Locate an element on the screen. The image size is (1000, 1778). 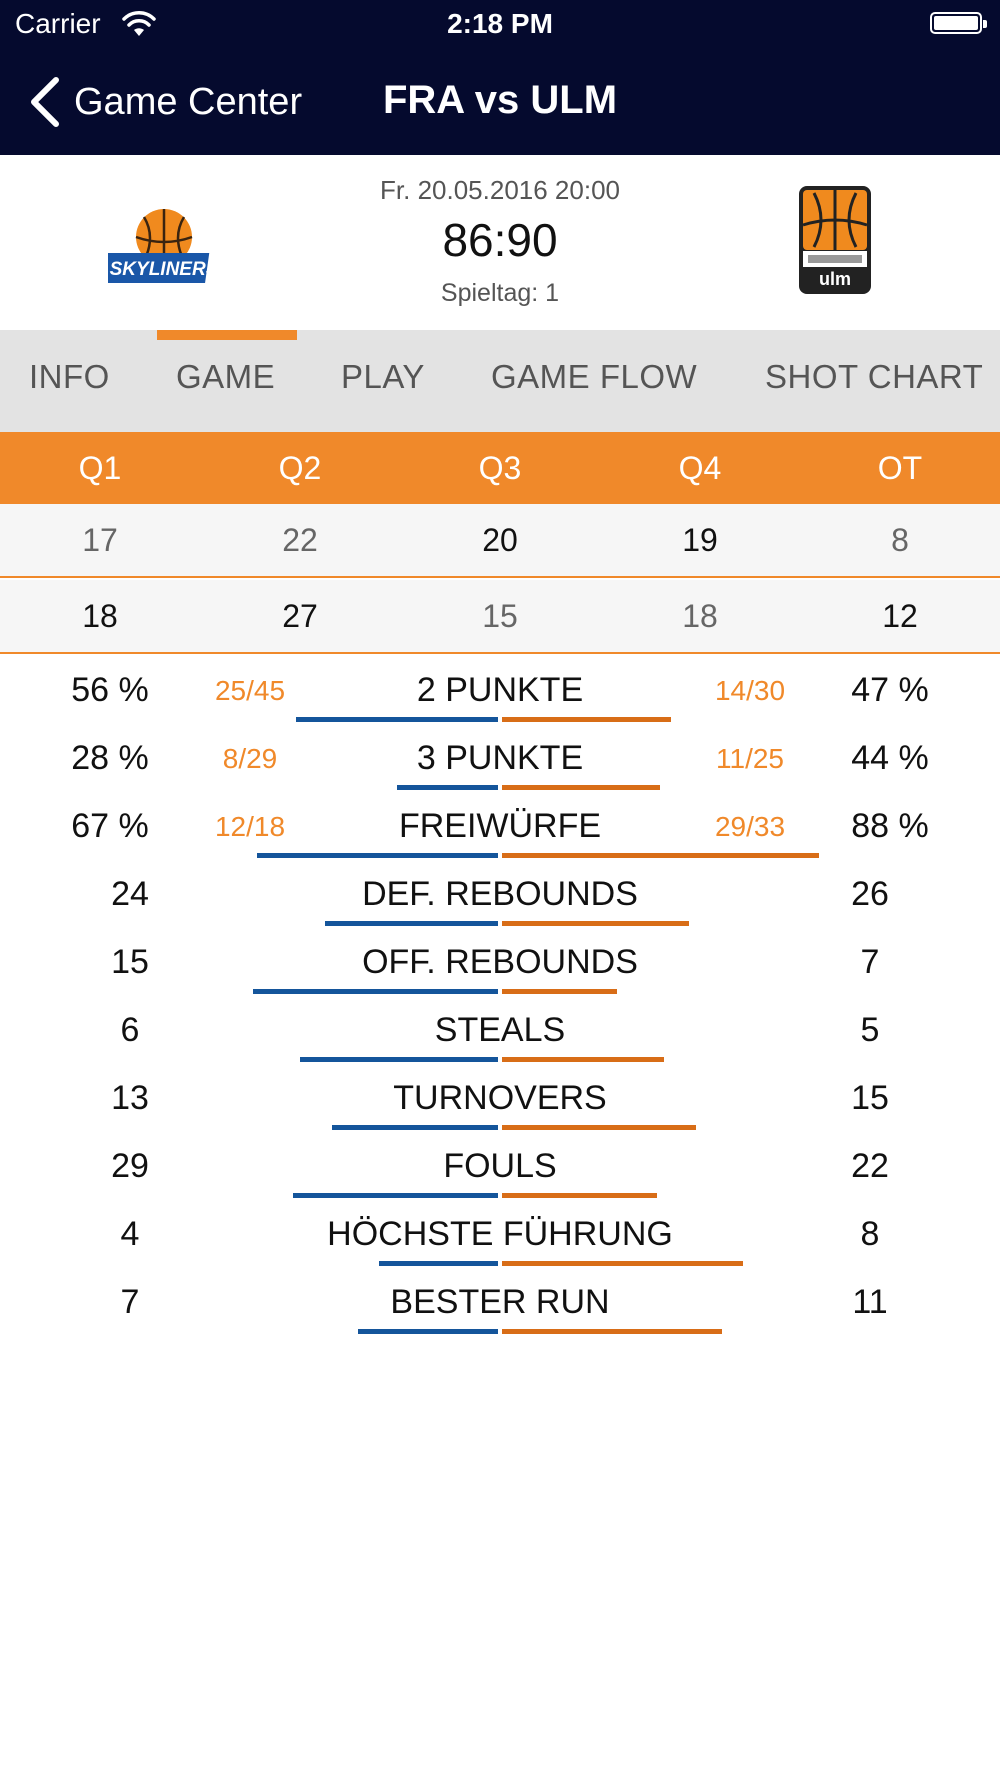
home-stat-value: 6 is located at coordinates (130, 1030).